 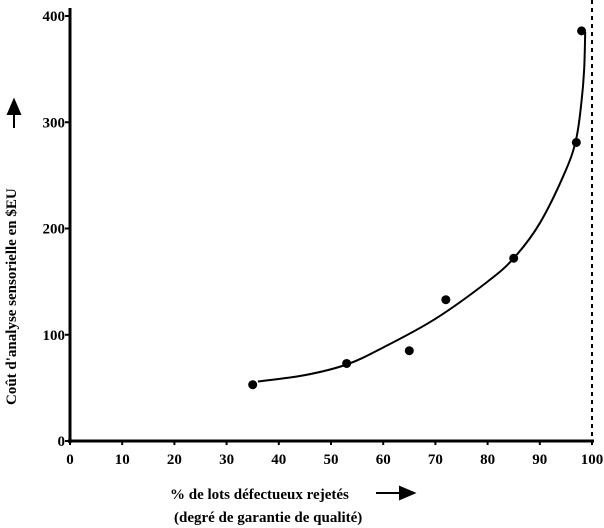 I want to click on x-tick-label: 10, so click(x=122, y=460).